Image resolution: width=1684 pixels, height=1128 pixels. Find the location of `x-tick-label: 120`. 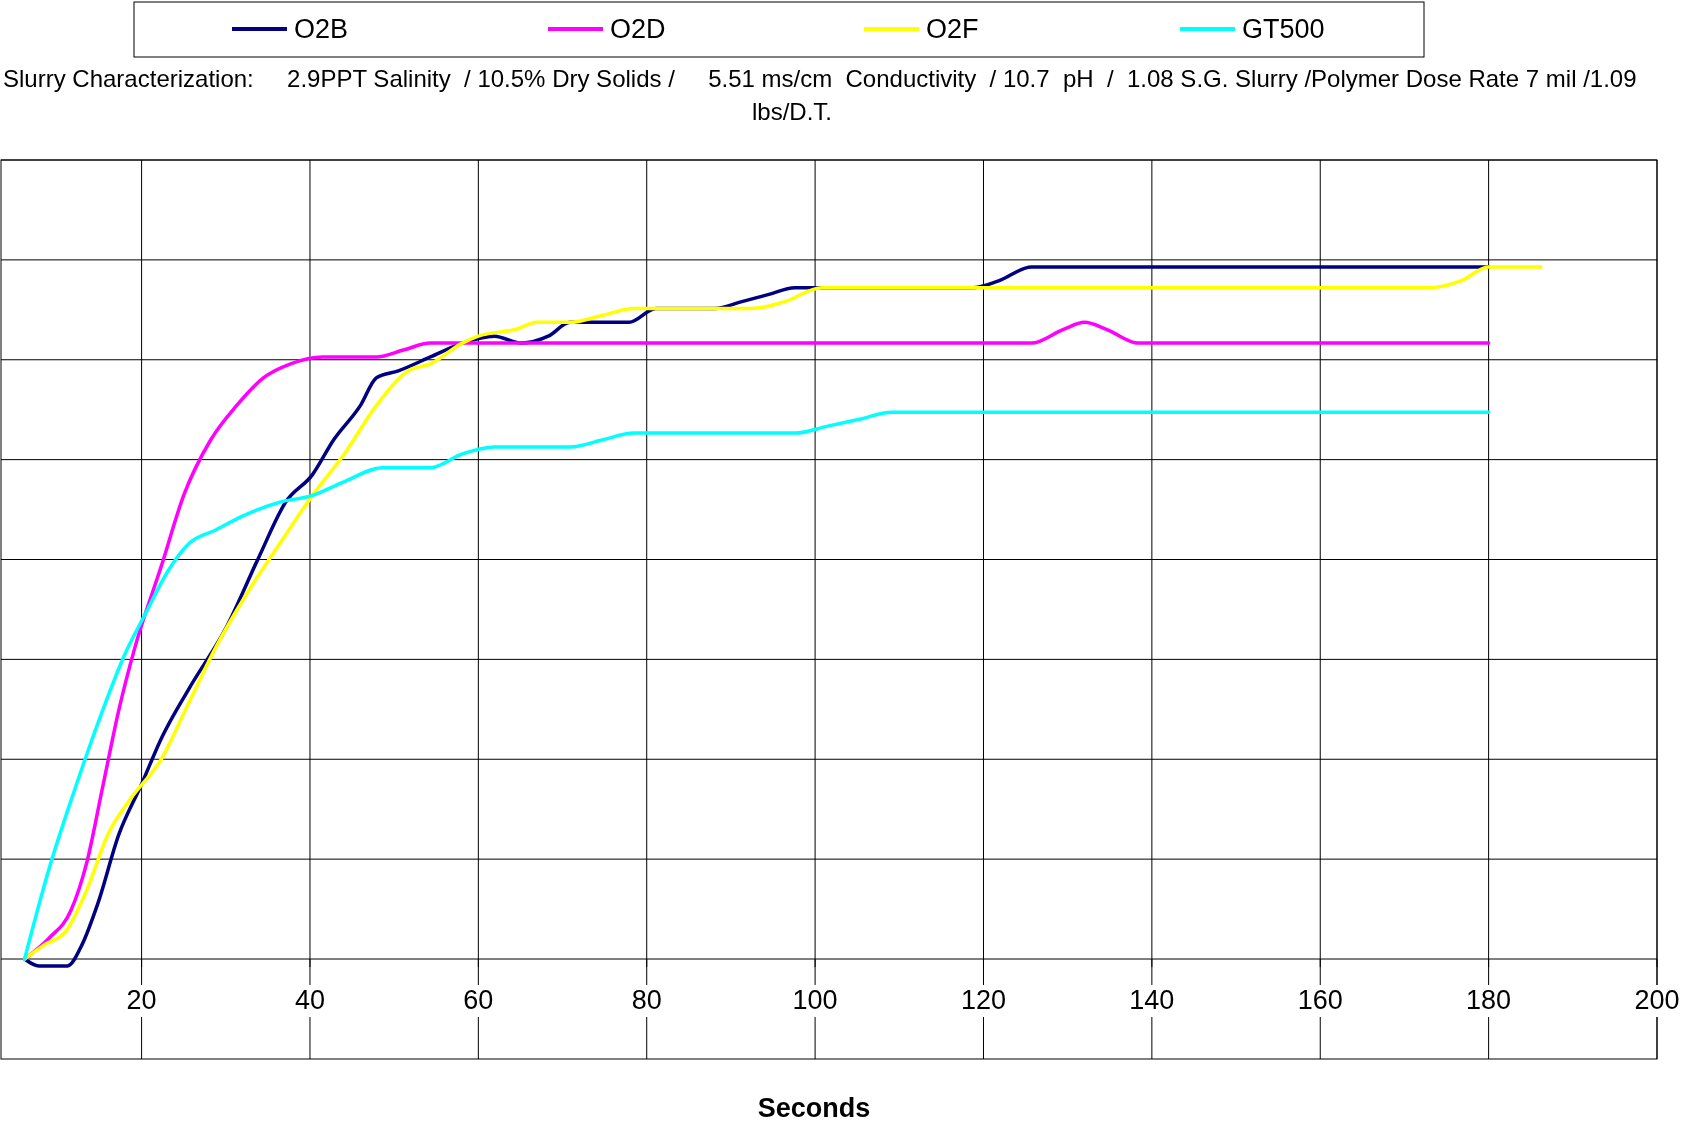

x-tick-label: 120 is located at coordinates (983, 1000).